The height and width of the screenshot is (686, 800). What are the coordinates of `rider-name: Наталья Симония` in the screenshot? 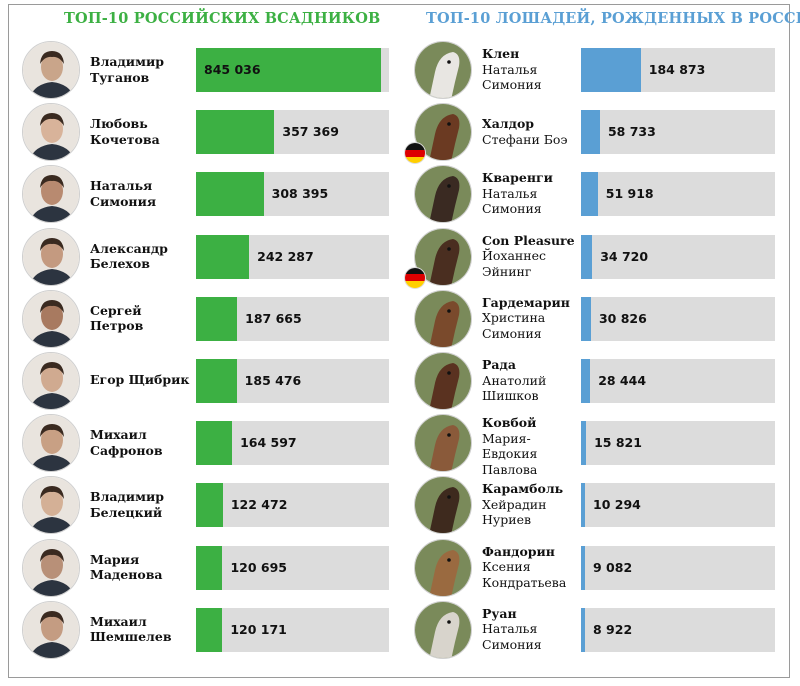 It's located at (123, 193).